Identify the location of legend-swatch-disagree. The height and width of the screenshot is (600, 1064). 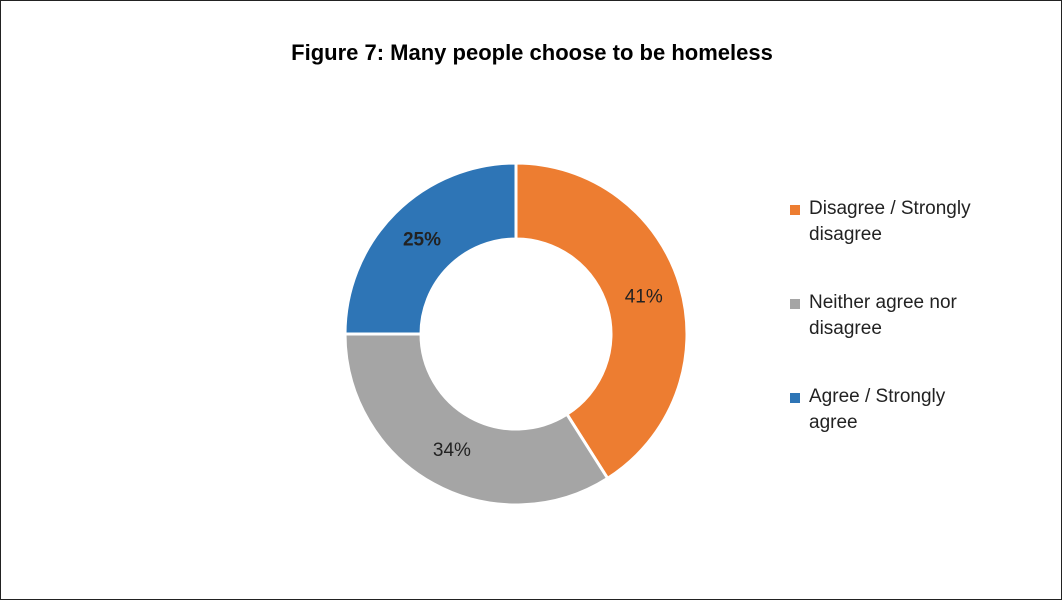
(795, 210).